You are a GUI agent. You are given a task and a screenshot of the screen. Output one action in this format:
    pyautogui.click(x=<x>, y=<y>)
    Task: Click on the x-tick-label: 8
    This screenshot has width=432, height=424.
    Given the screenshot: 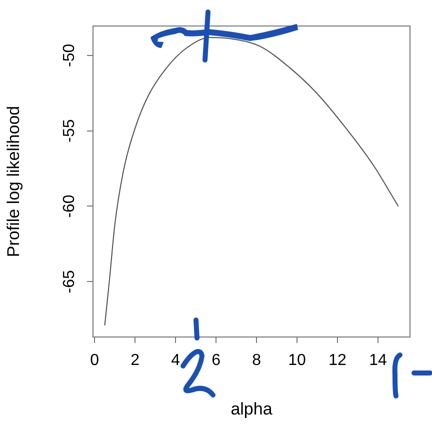 What is the action you would take?
    pyautogui.click(x=257, y=361)
    